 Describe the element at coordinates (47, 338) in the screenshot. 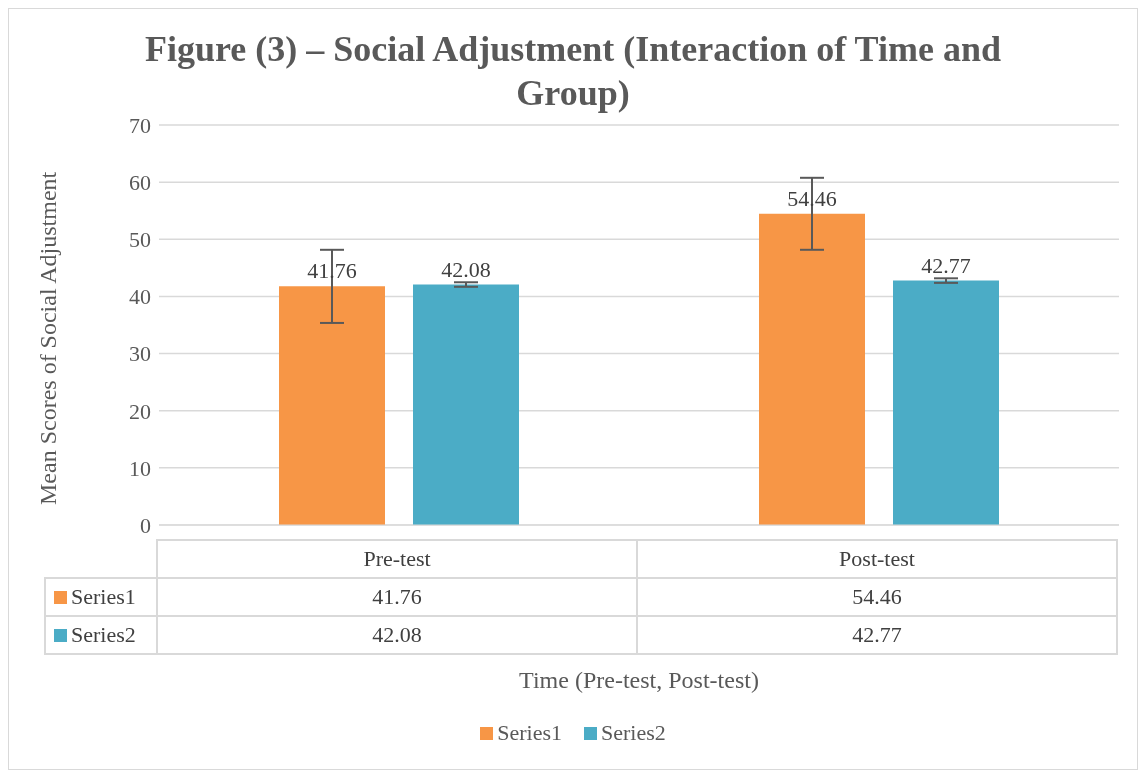

I see `y-axis-title: Mean Scores of Social Adjustment` at that location.